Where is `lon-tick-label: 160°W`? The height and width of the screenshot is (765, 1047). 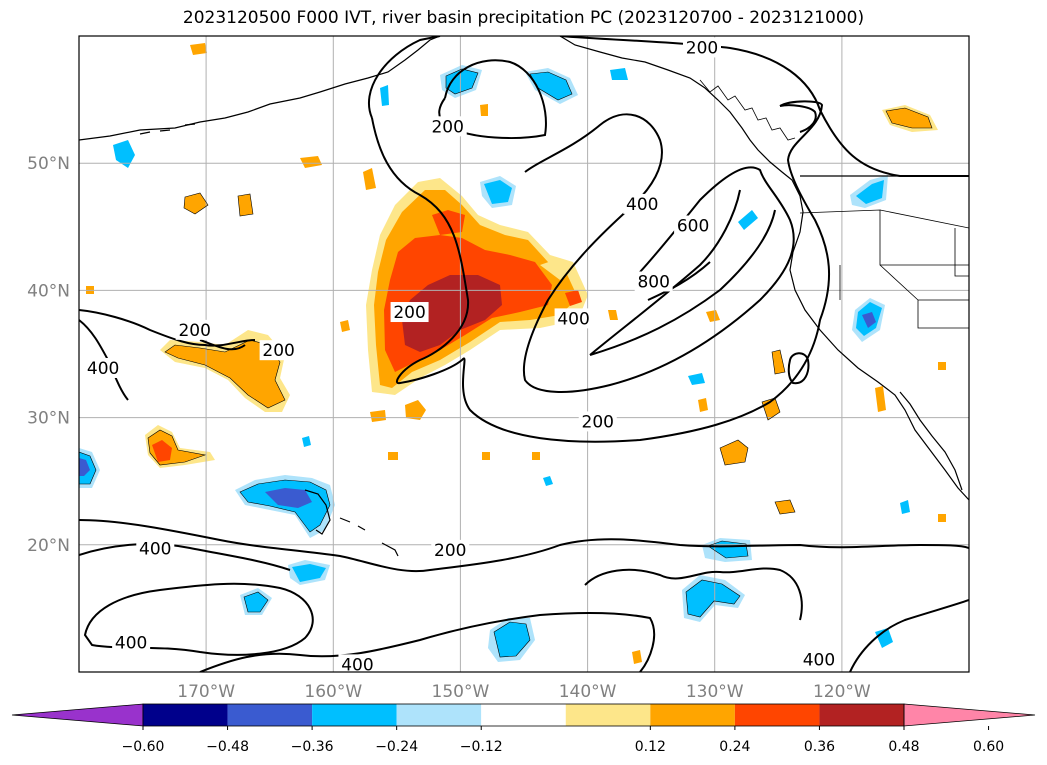 lon-tick-label: 160°W is located at coordinates (333, 692).